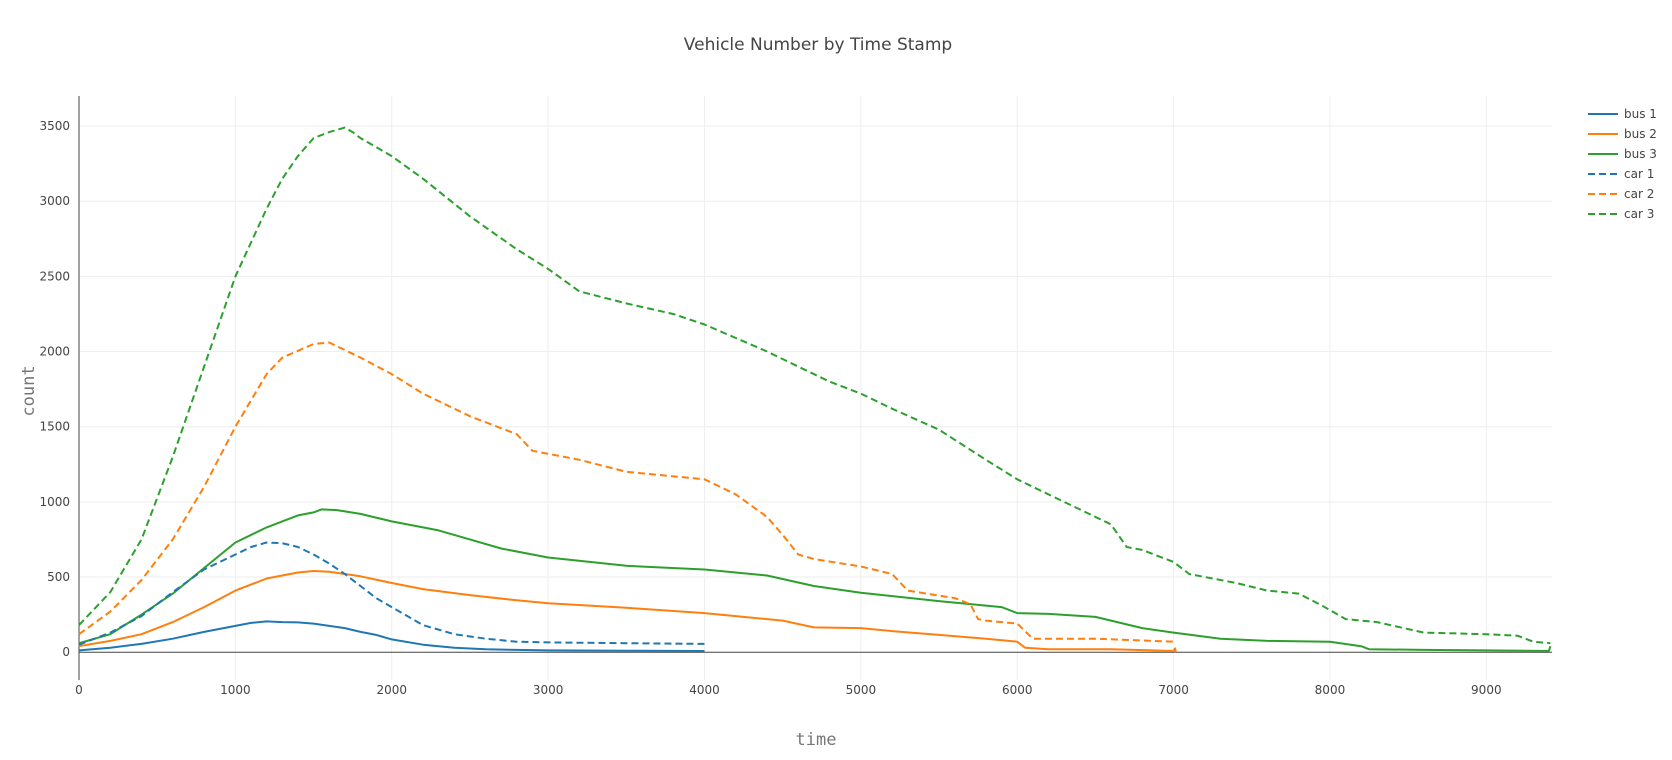 The height and width of the screenshot is (760, 1672). What do you see at coordinates (54, 352) in the screenshot?
I see `y-tick-label: 2000` at bounding box center [54, 352].